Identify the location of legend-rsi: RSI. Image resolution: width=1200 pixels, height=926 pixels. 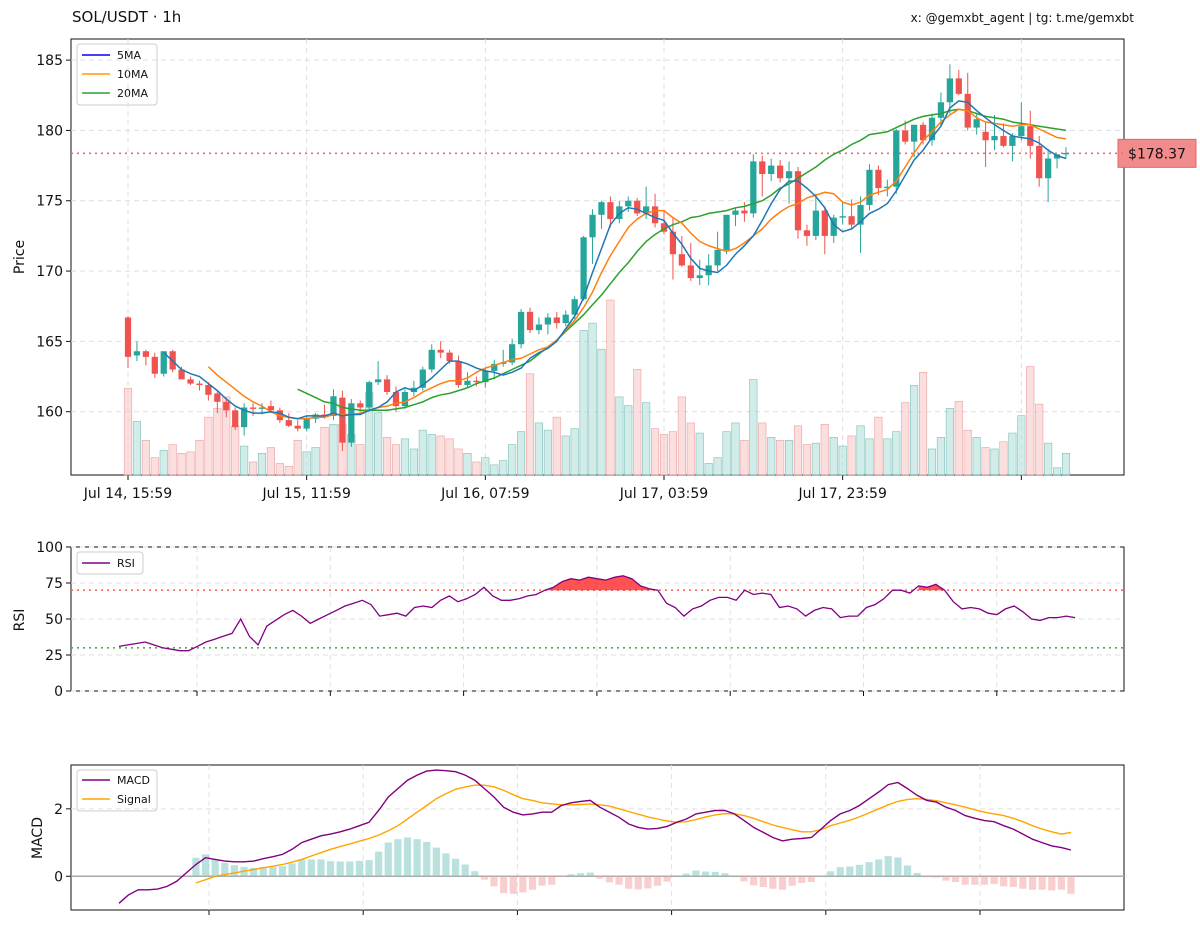
(126, 563).